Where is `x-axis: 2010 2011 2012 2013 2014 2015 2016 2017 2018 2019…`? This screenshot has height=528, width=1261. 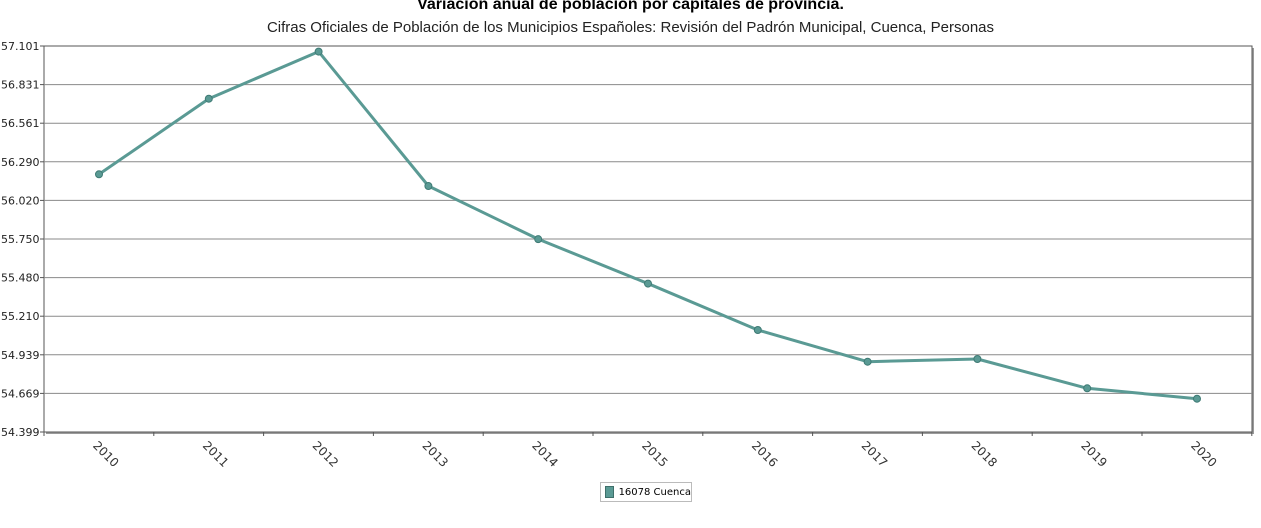
x-axis: 2010 2011 2012 2013 2014 2015 2016 2017 2018 2019… is located at coordinates (648, 451).